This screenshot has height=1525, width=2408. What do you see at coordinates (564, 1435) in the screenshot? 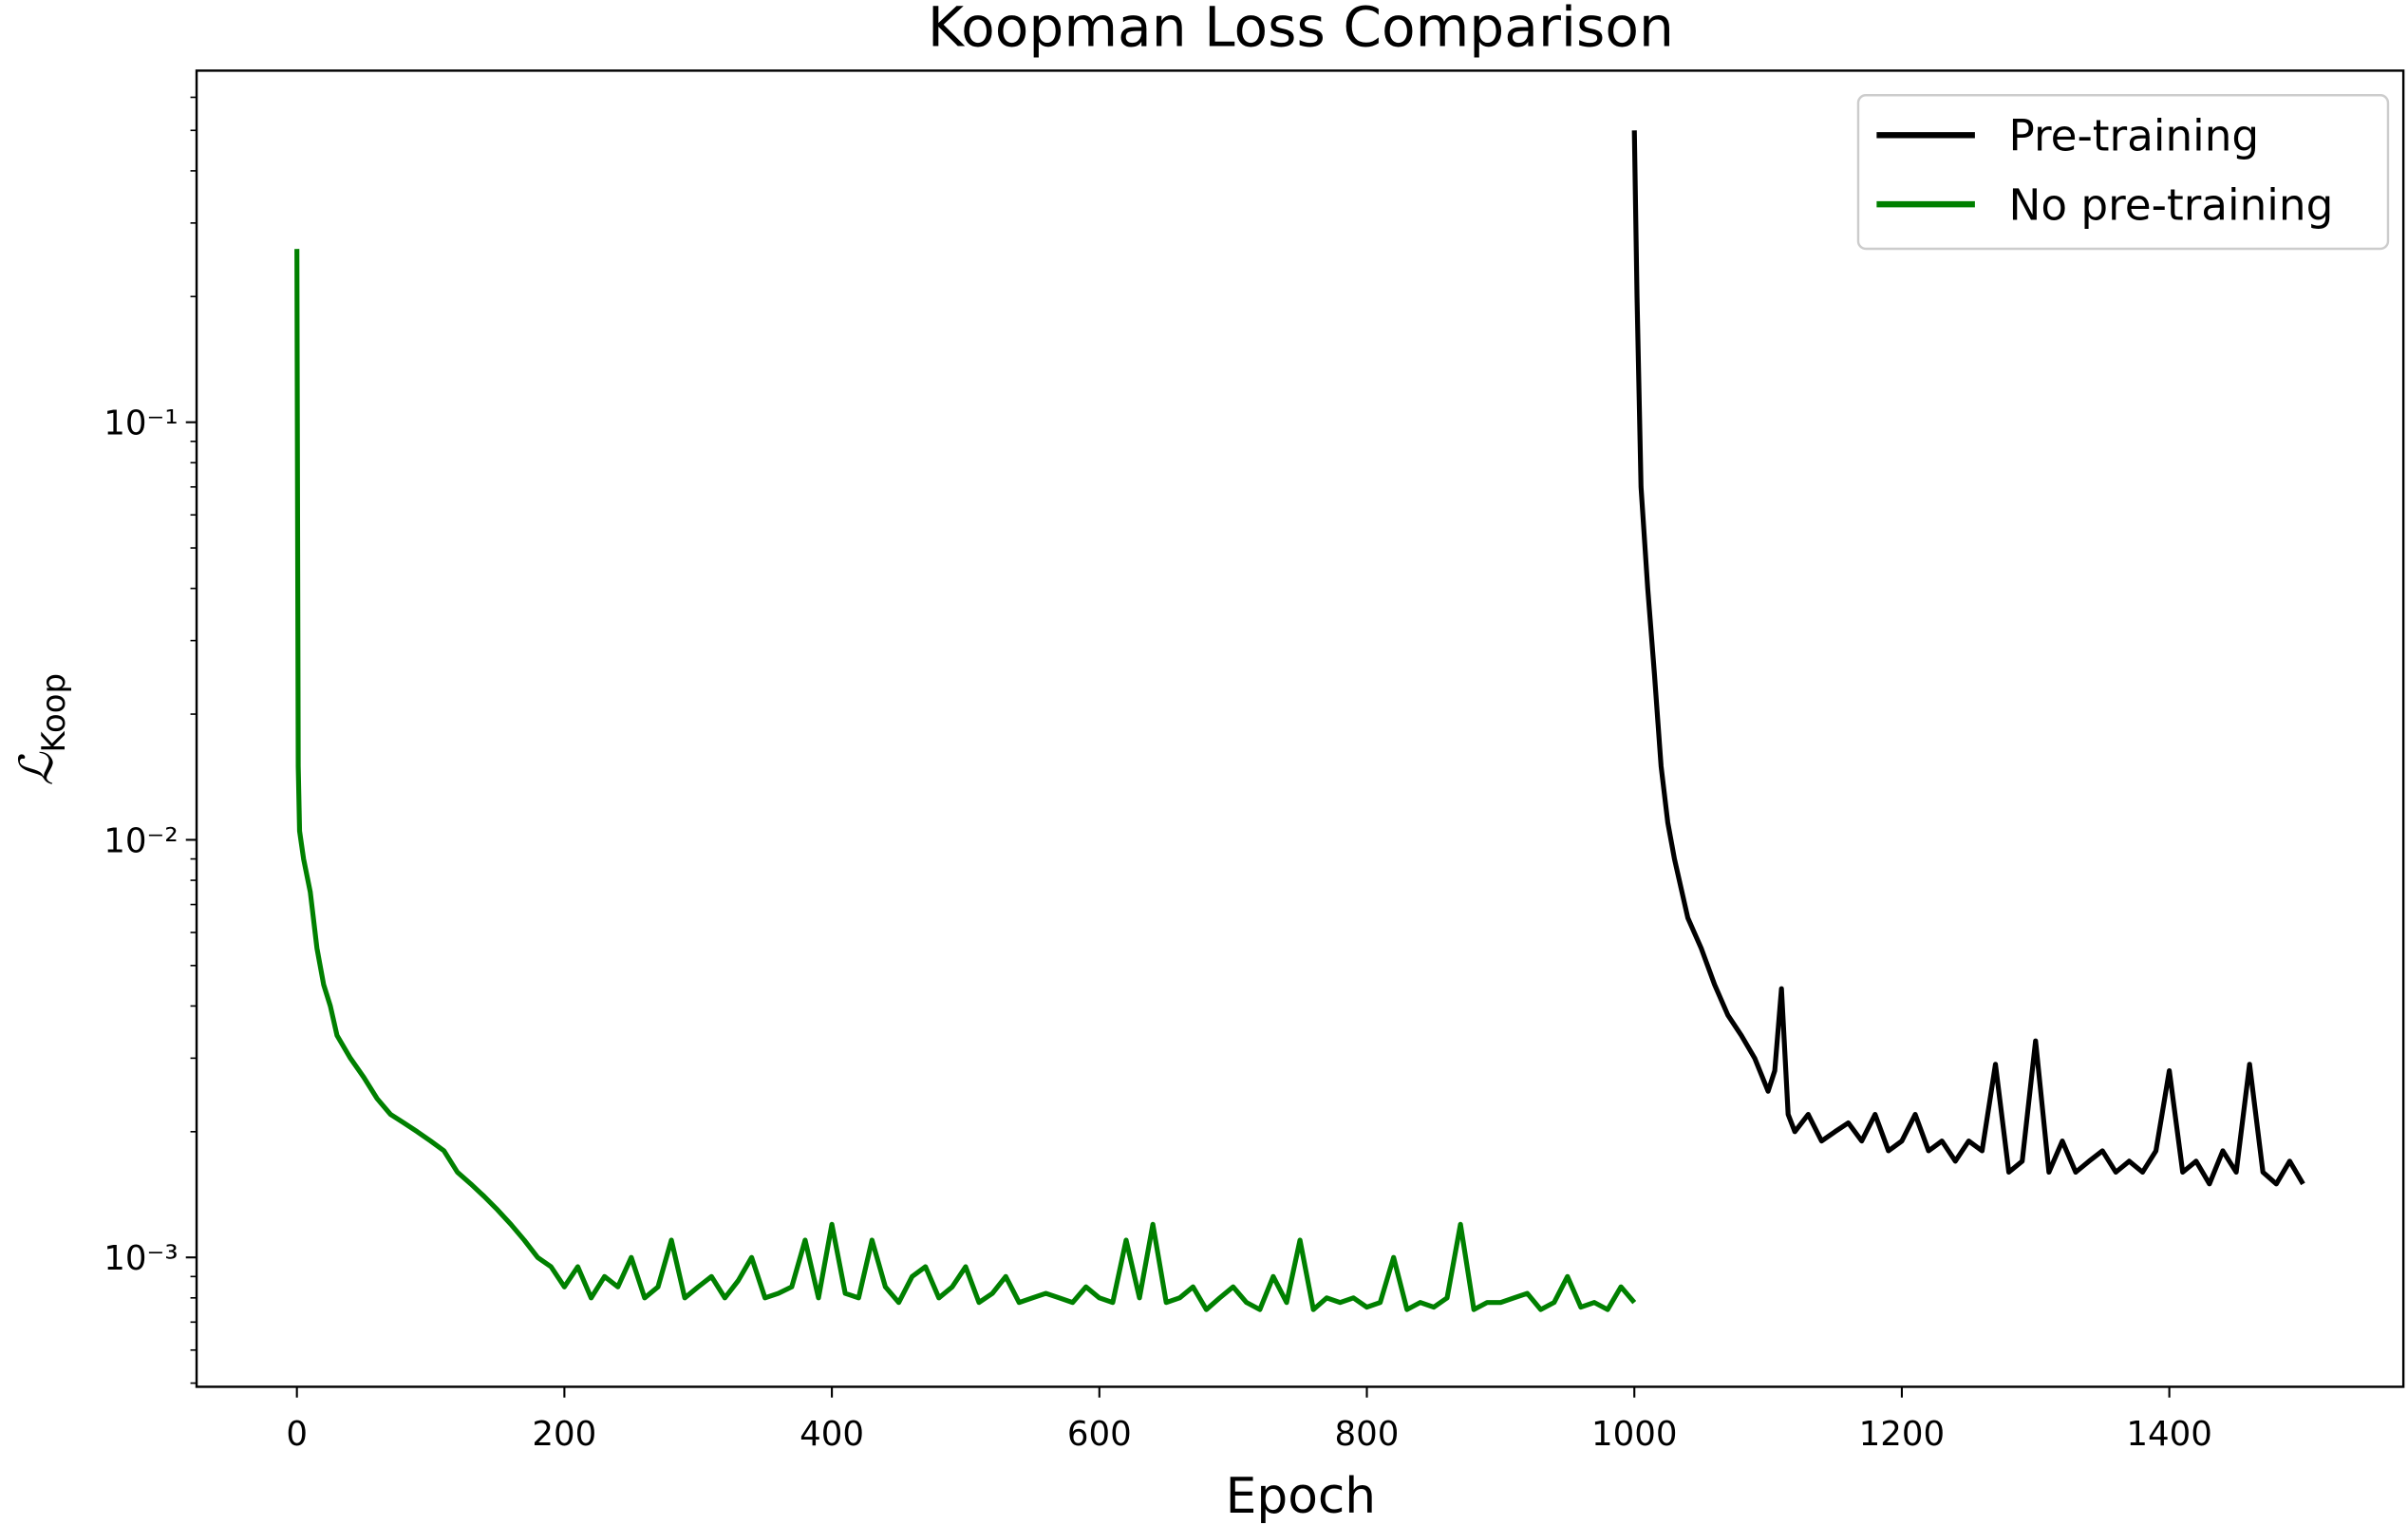
I see `x-tick-label: 200` at bounding box center [564, 1435].